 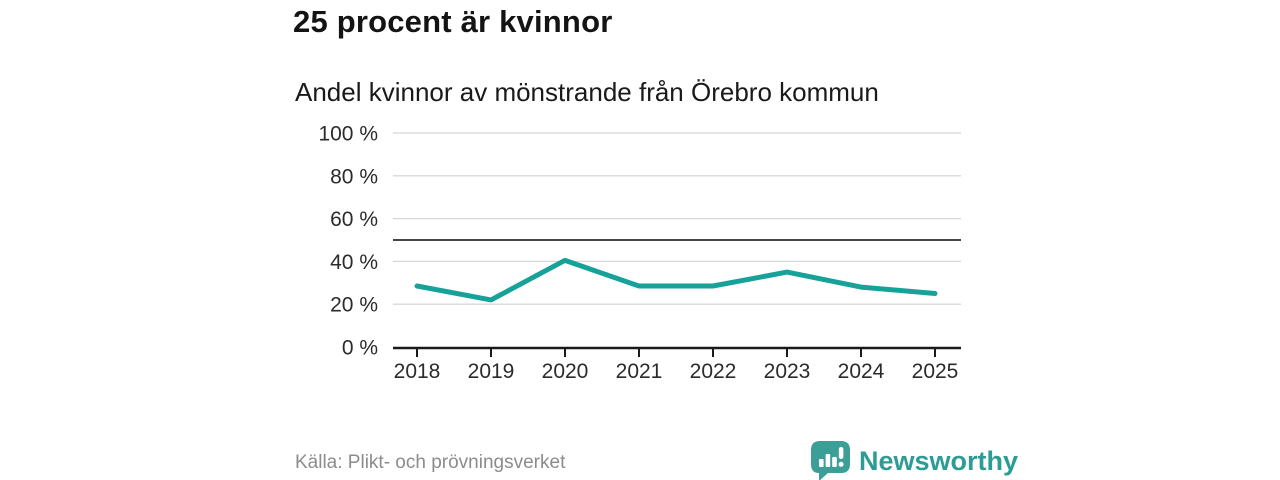 I want to click on y-tick-label: 60 %, so click(x=354, y=219).